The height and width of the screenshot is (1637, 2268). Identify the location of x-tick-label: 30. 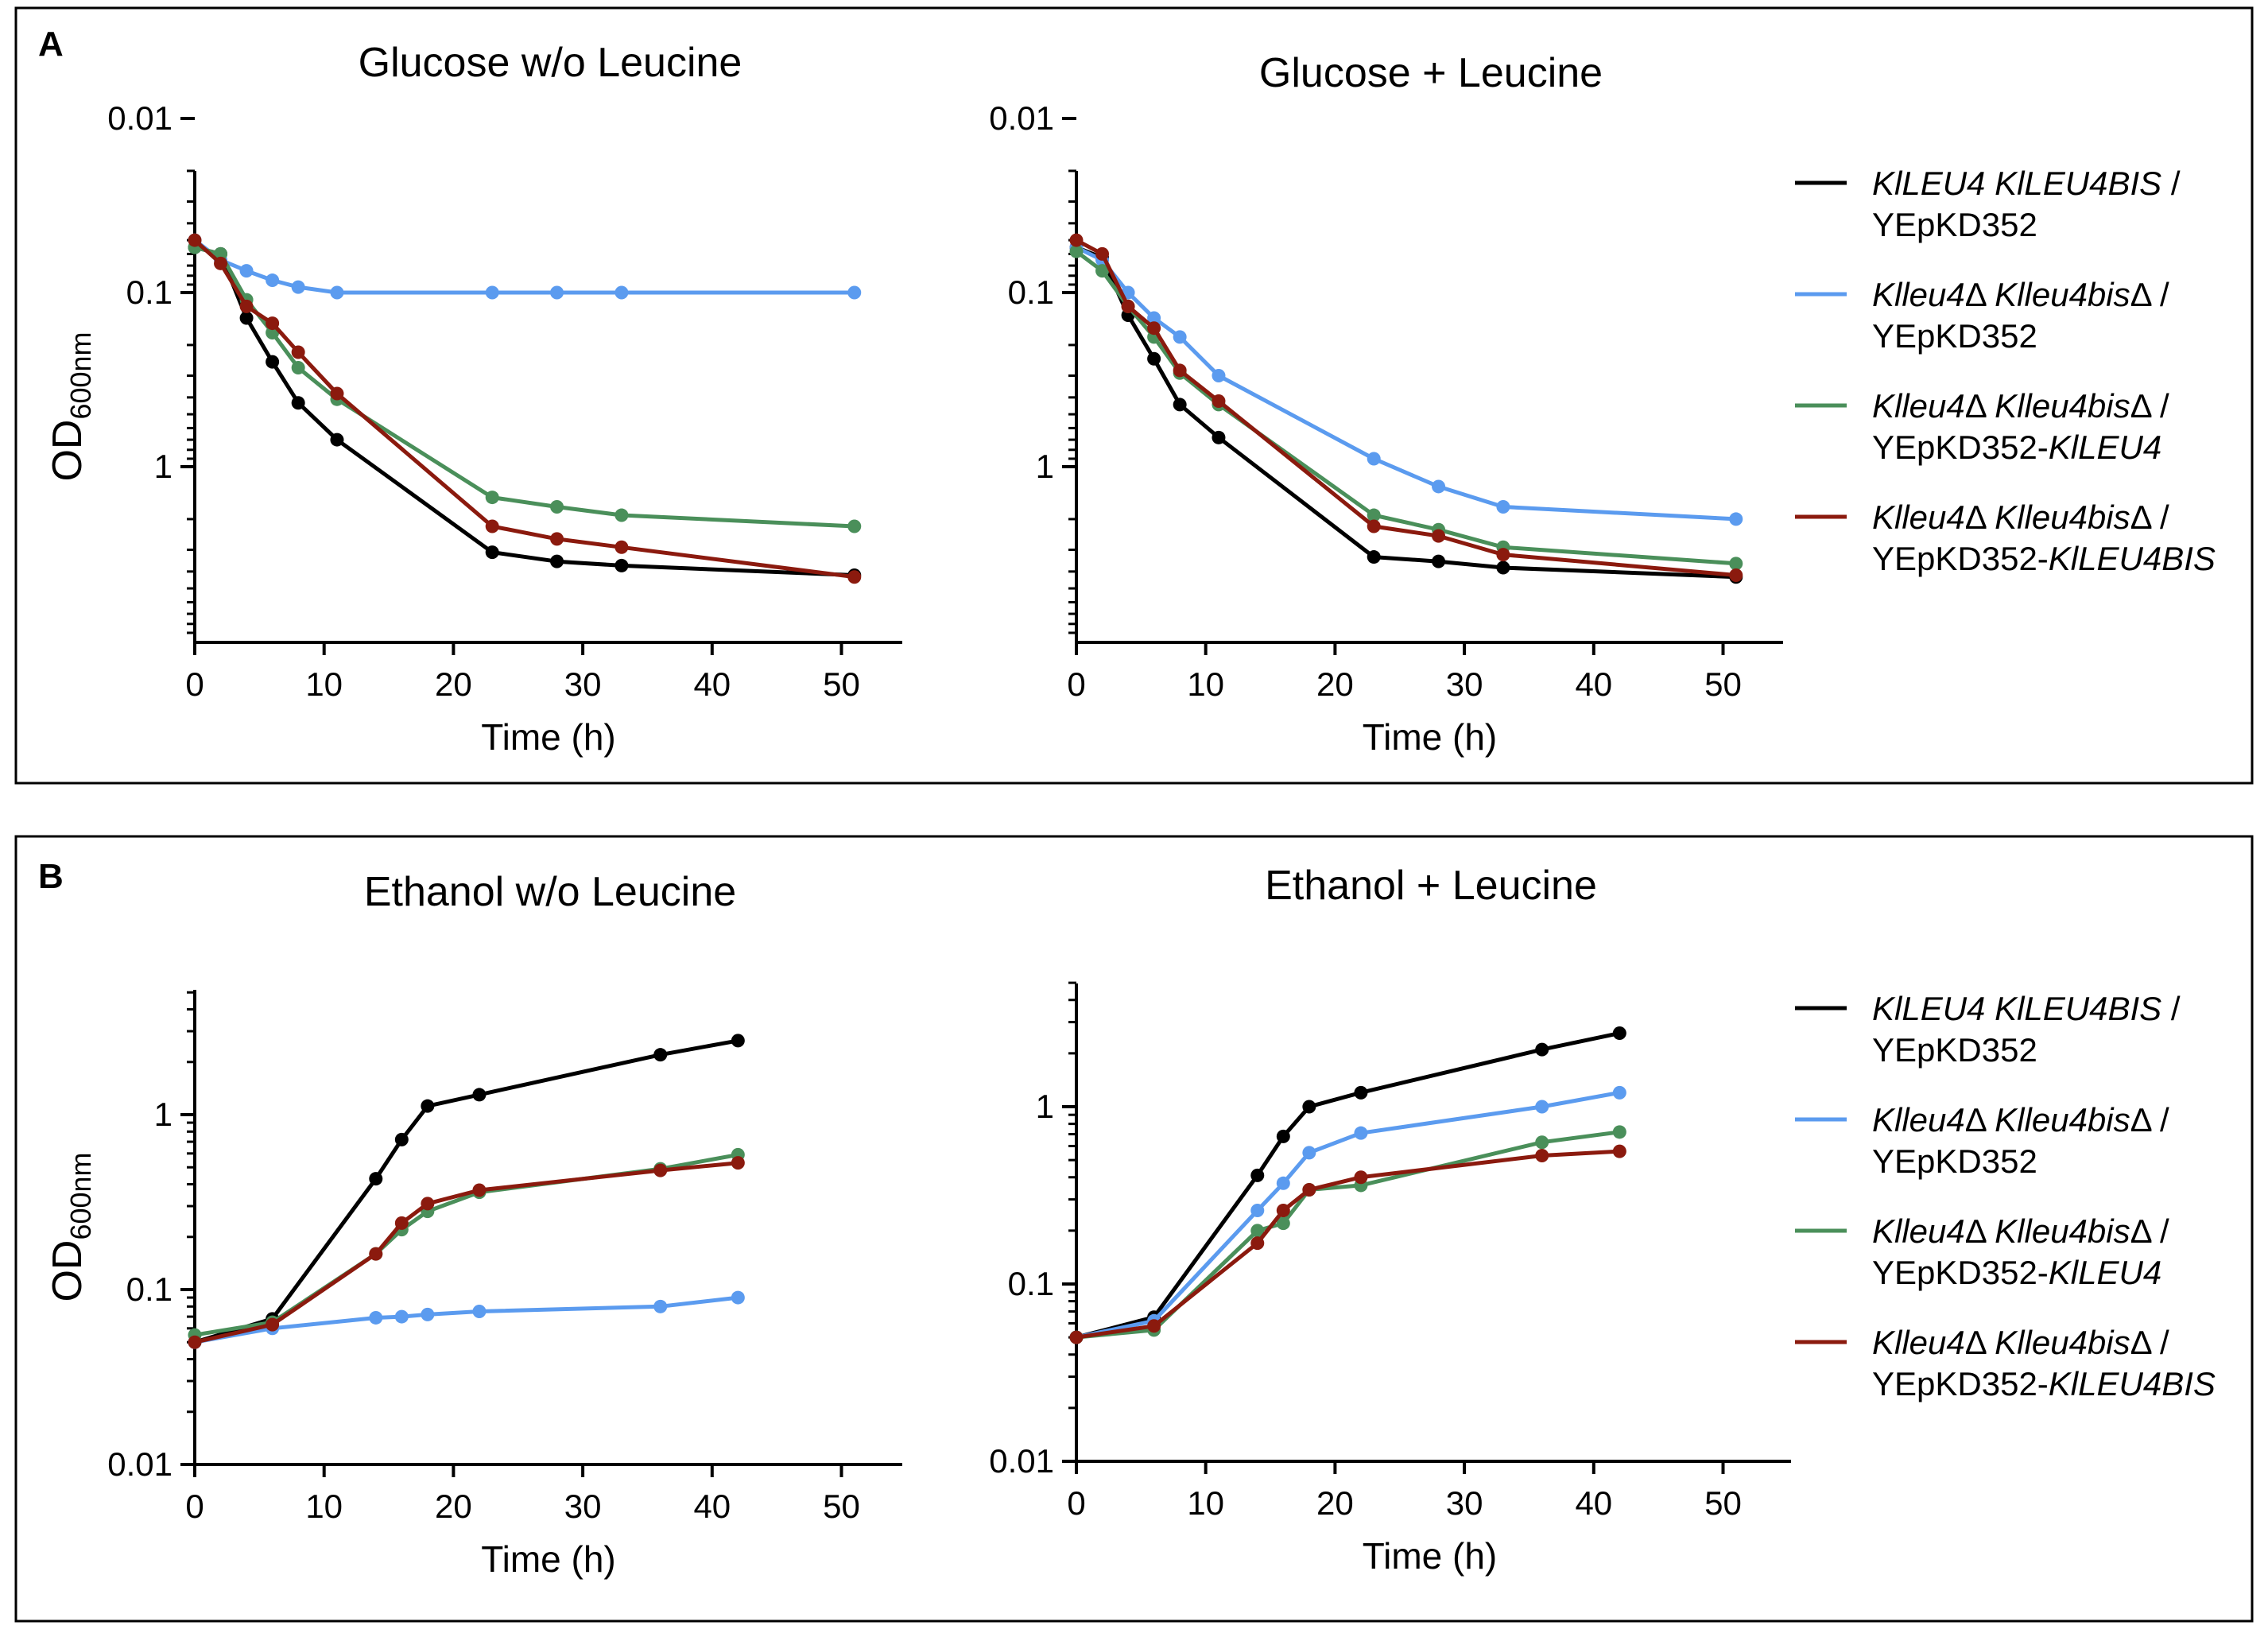
(1465, 684).